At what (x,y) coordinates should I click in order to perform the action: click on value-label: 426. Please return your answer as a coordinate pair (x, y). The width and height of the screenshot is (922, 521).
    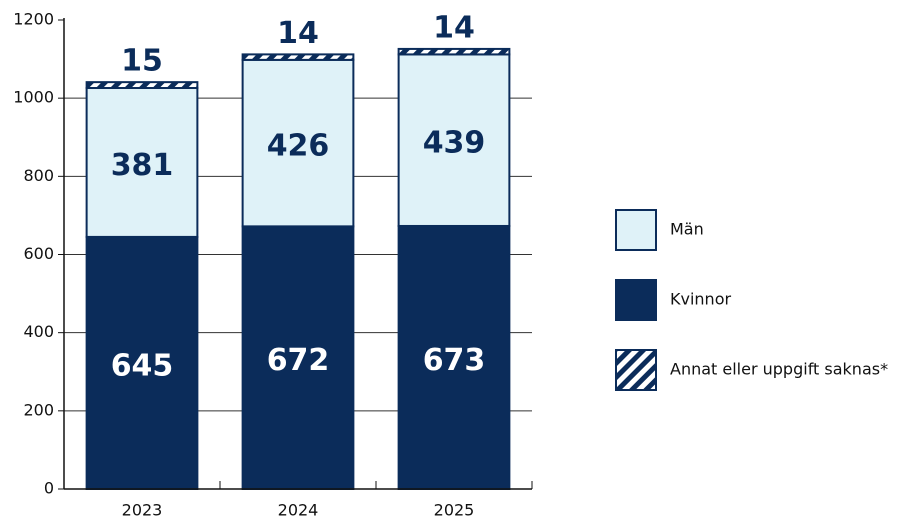
    Looking at the image, I should click on (298, 146).